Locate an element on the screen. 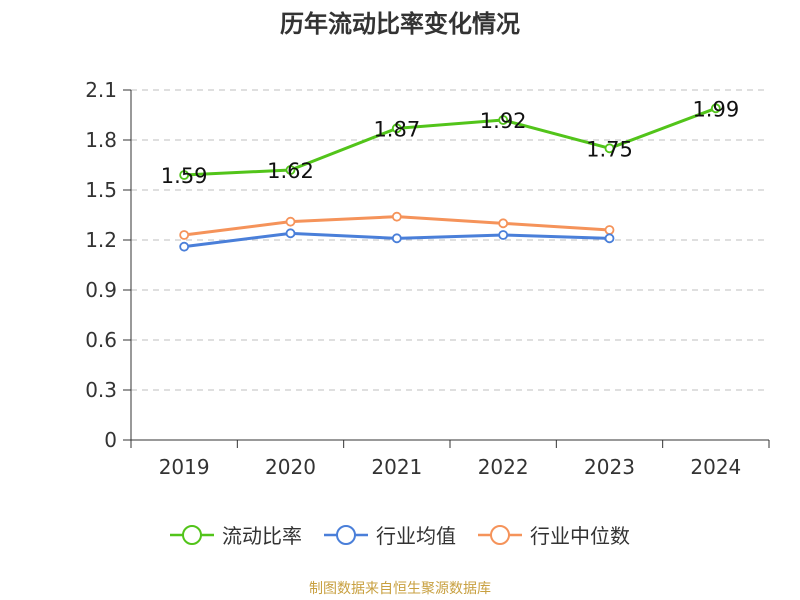 The image size is (800, 600). legend-item: 流动比率 is located at coordinates (236, 534).